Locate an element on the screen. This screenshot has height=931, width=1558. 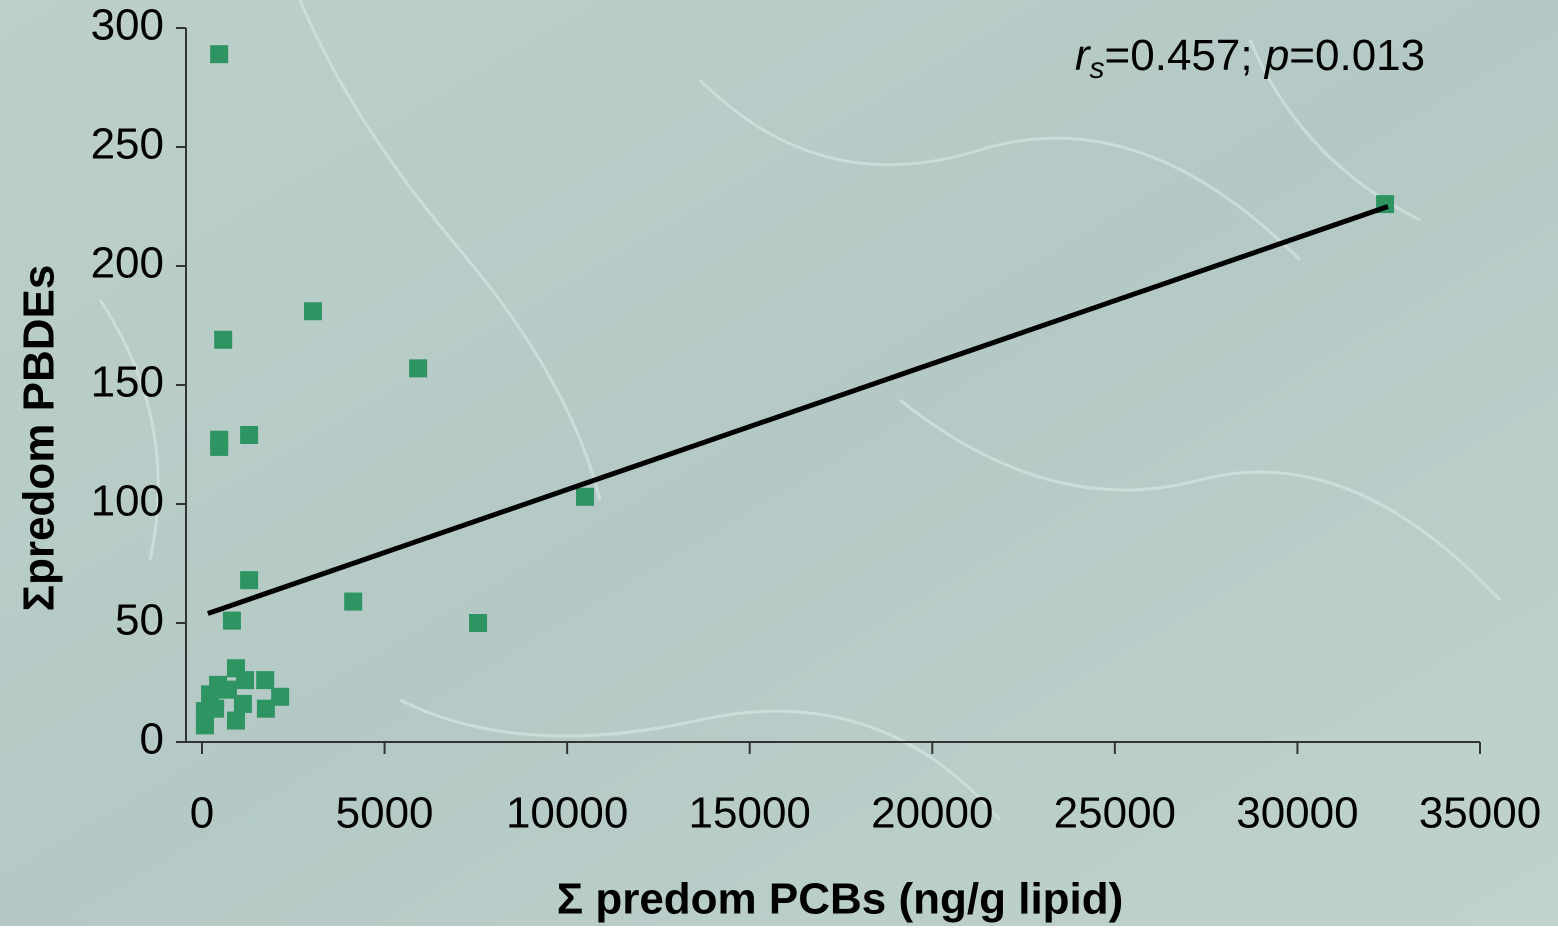
y-tick-label: 200 is located at coordinates (127, 263).